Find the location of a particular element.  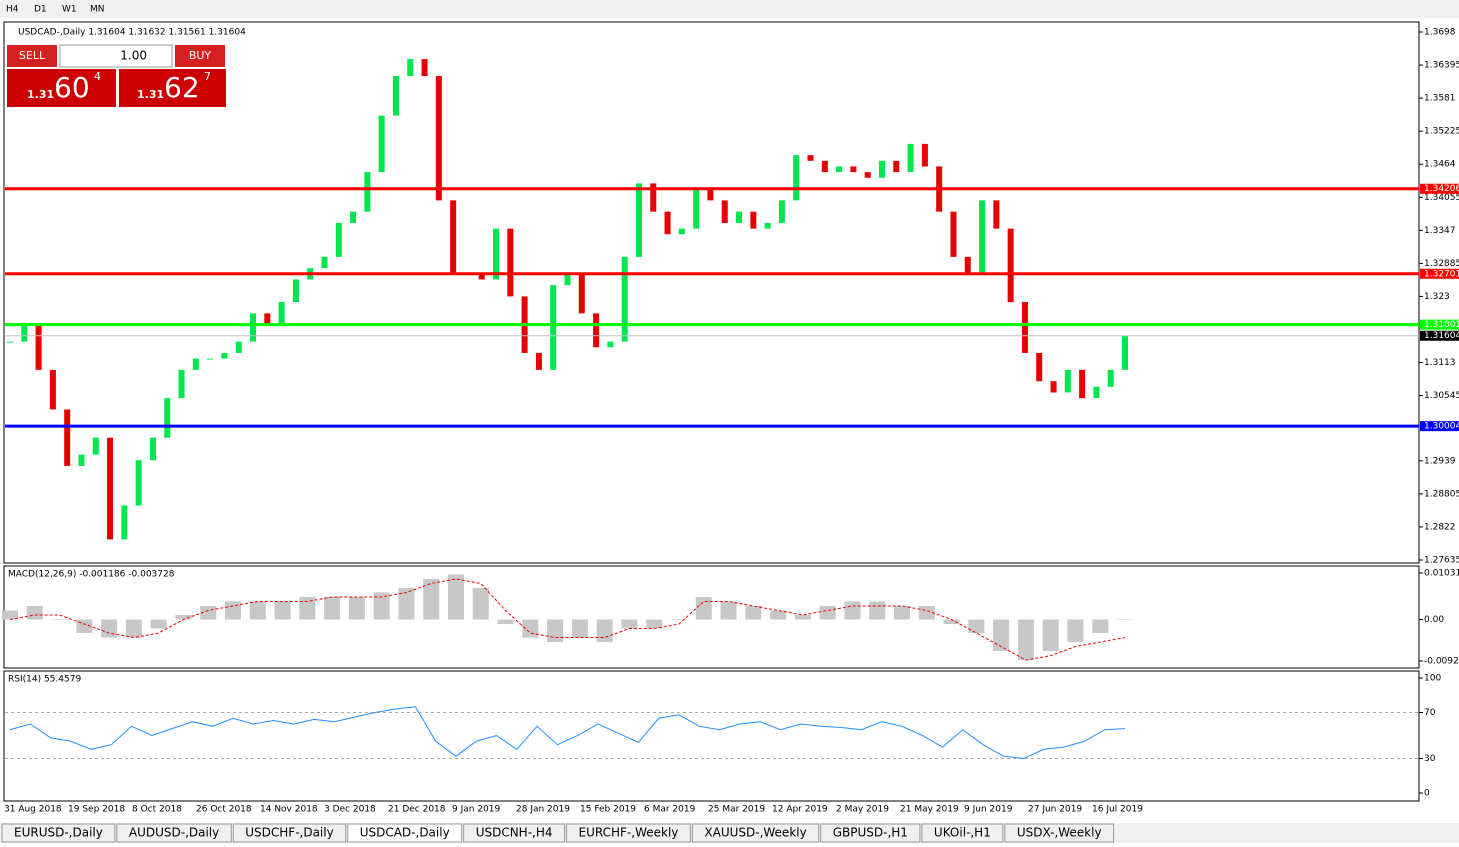

level-tag is located at coordinates (1439, 426).